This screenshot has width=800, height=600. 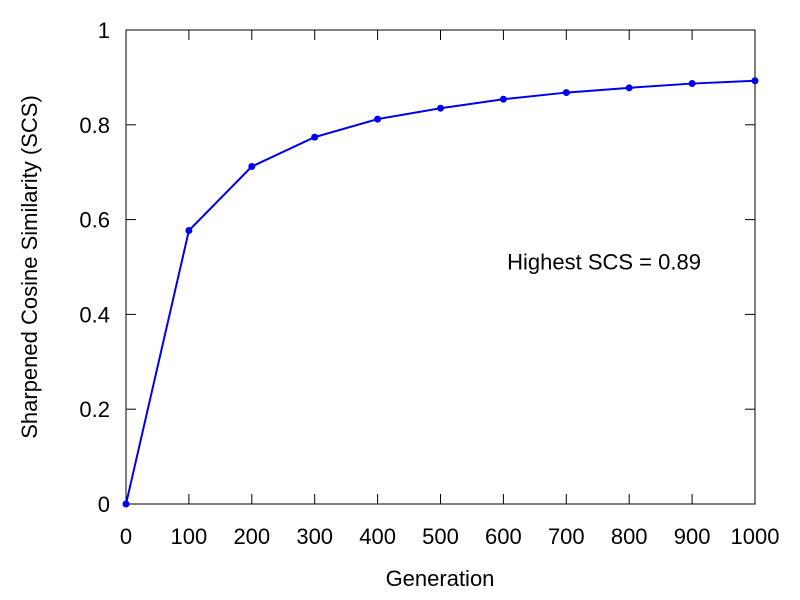 I want to click on x-tick-label: 500, so click(x=440, y=536).